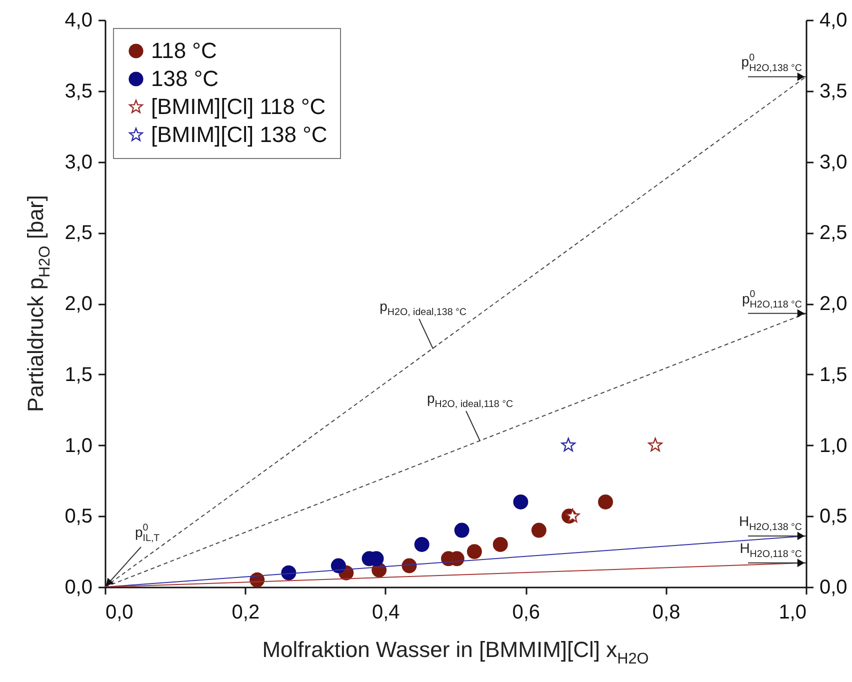  What do you see at coordinates (38, 303) in the screenshot?
I see `y-axis-title: Partialdruck pH2O [bar]` at bounding box center [38, 303].